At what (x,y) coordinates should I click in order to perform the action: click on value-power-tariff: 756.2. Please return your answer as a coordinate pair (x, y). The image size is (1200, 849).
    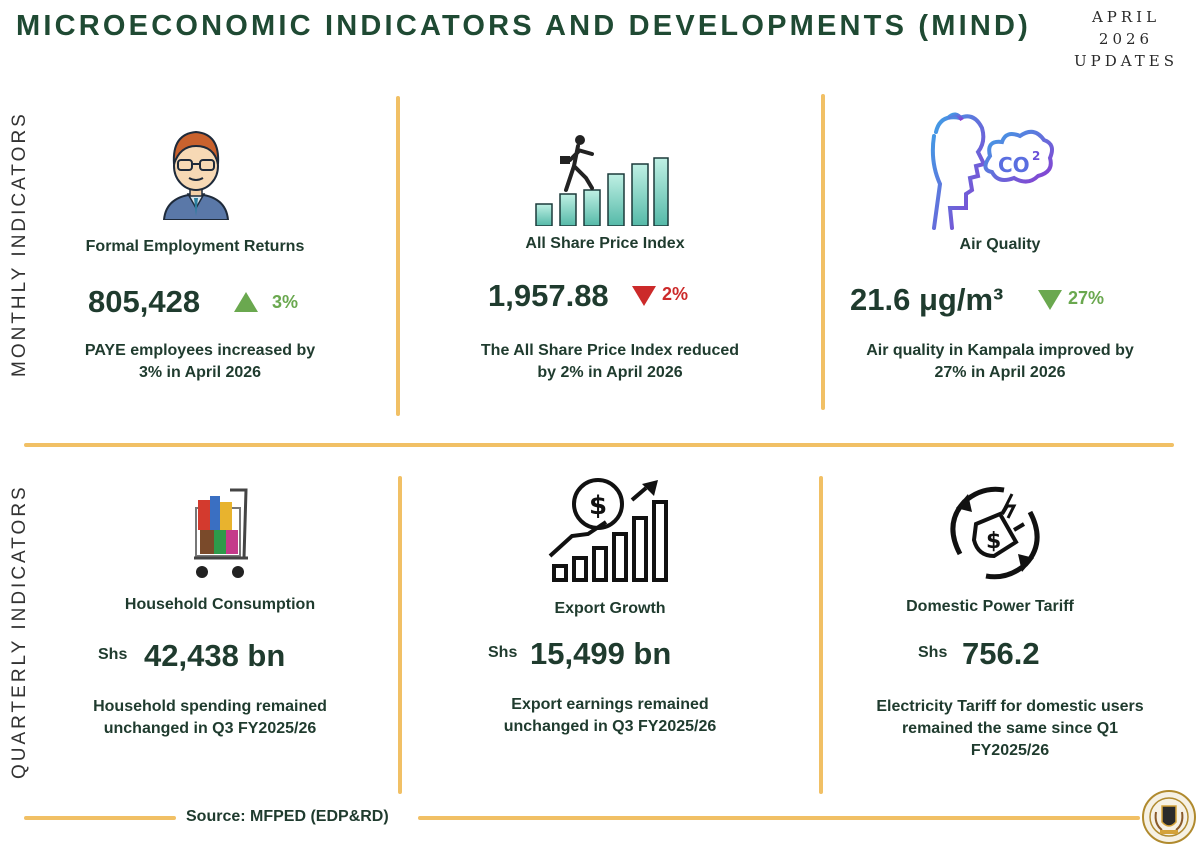
    Looking at the image, I should click on (1001, 653).